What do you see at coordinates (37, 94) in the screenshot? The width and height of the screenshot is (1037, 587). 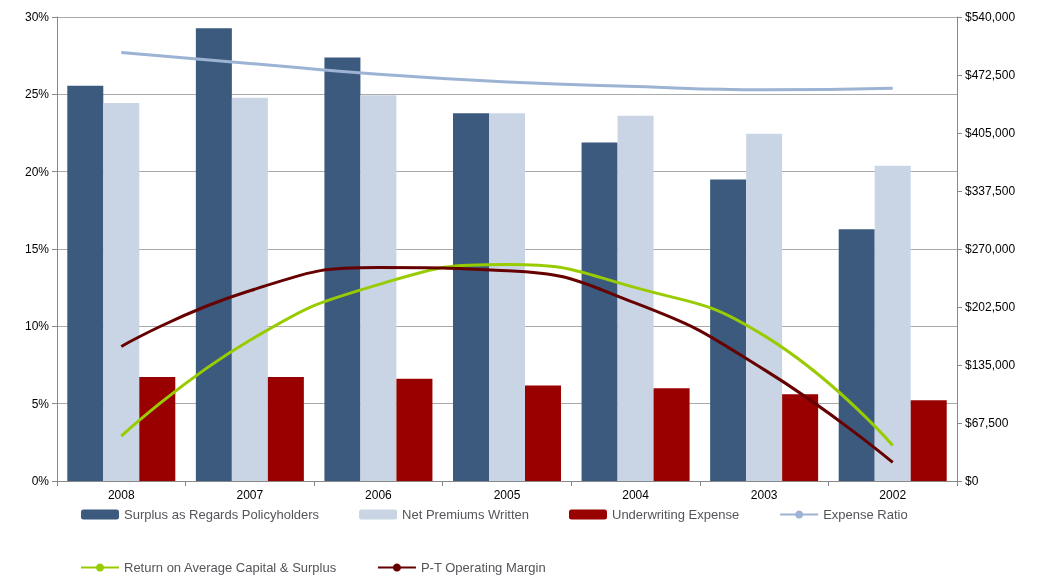 I see `y-tick-label: 25%` at bounding box center [37, 94].